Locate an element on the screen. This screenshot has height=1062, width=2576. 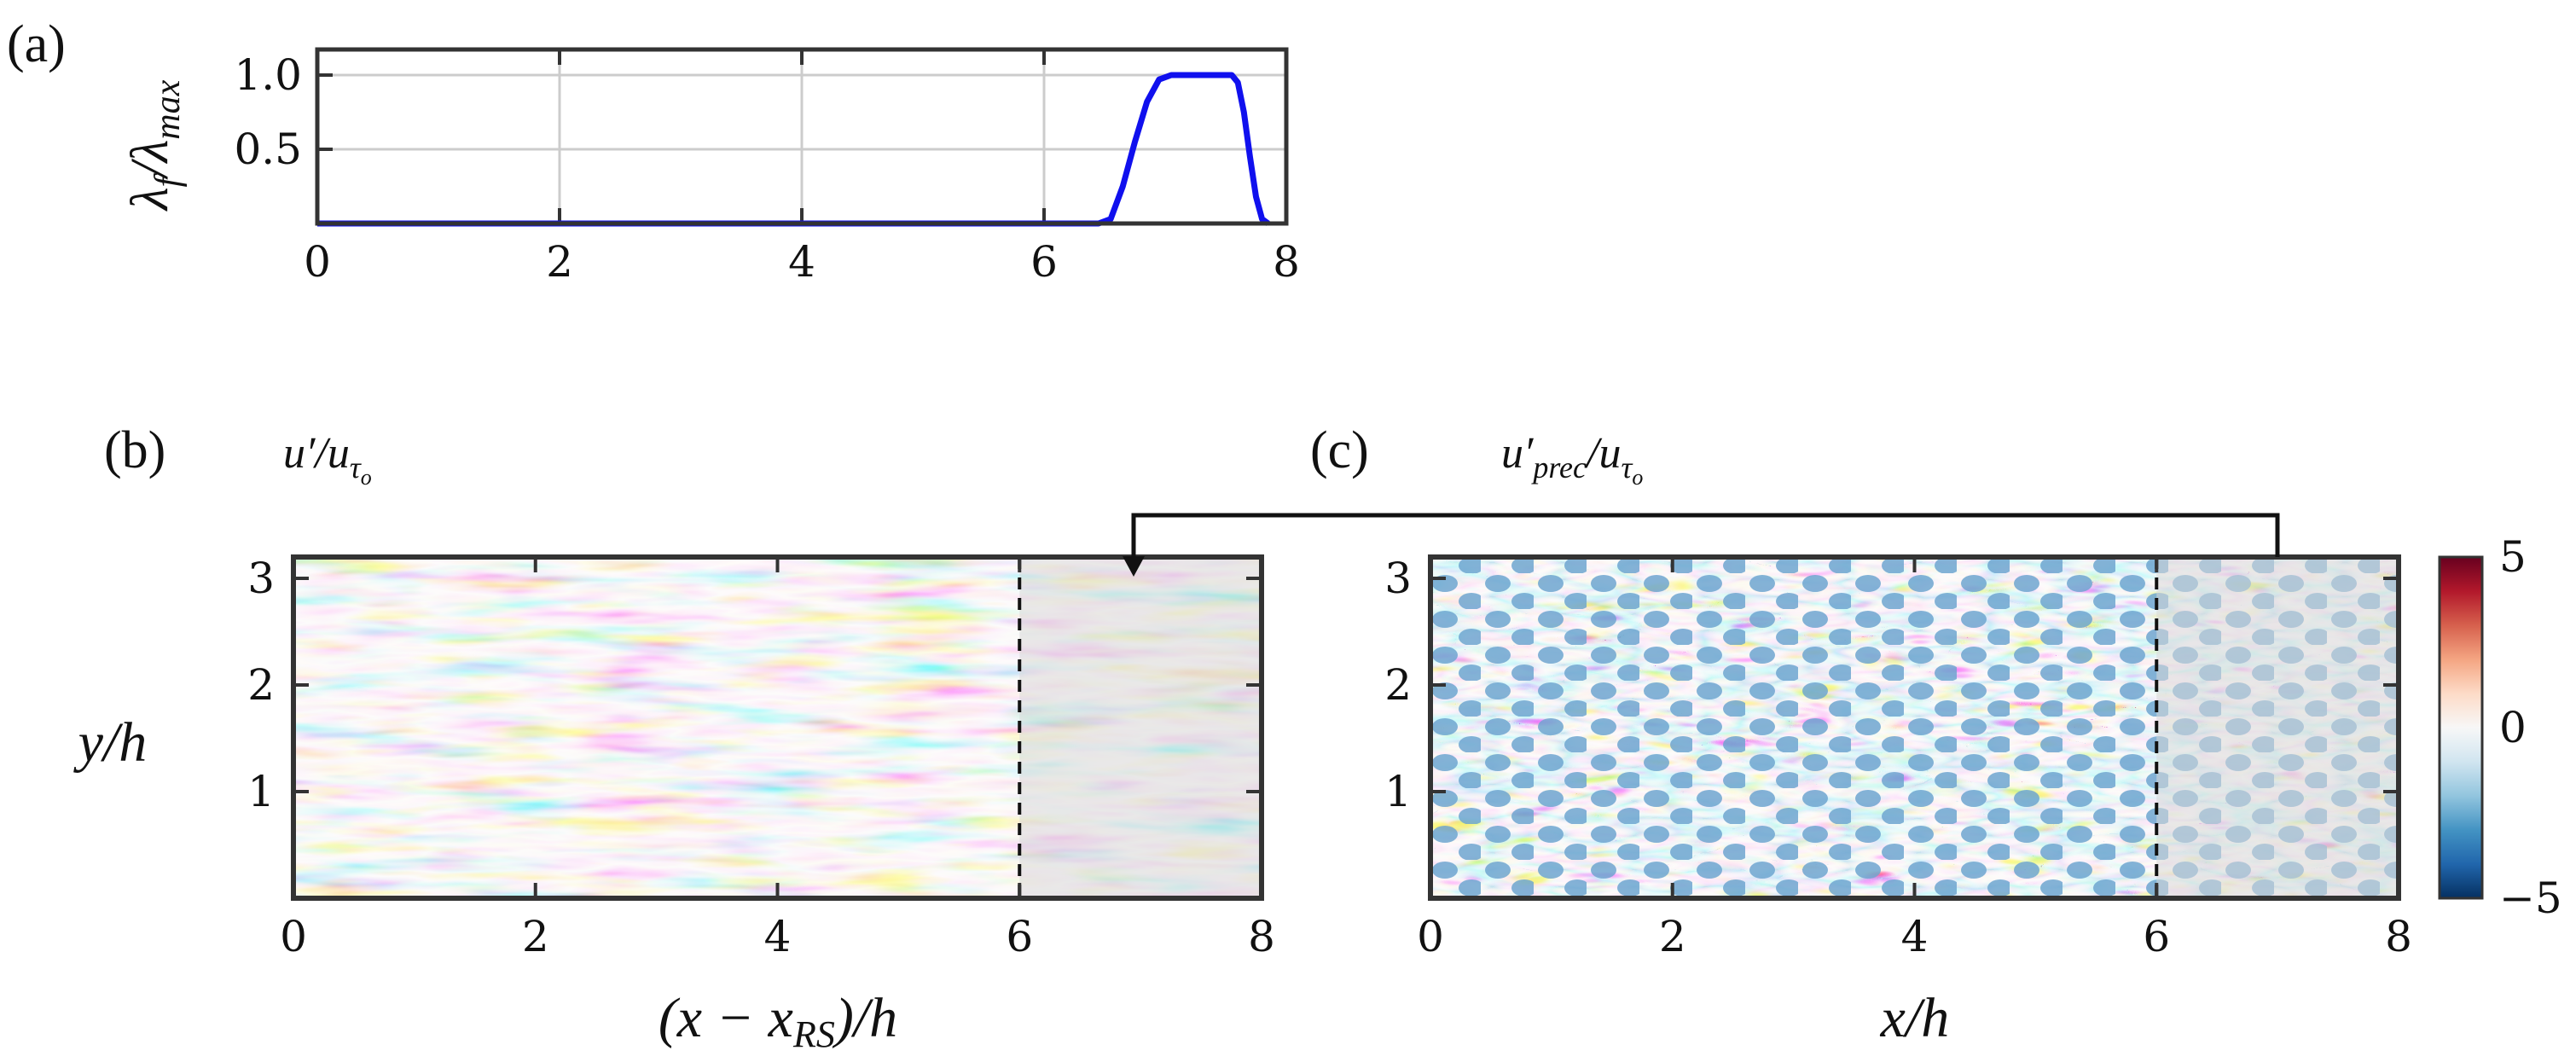
panel-a-ytick-label: 1.0 is located at coordinates (268, 75).